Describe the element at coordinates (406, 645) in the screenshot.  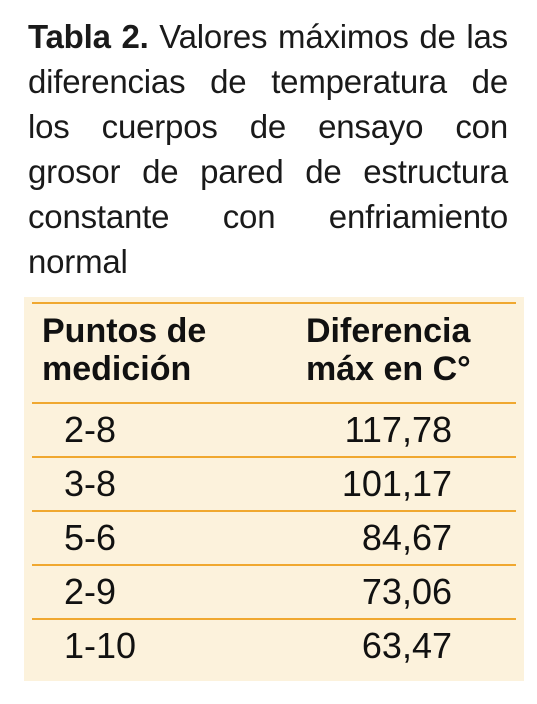
I see `cell-valor: 63,47` at that location.